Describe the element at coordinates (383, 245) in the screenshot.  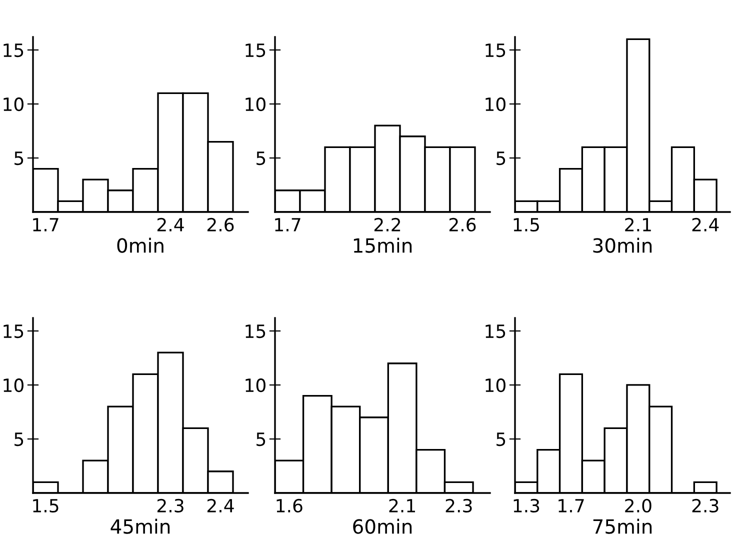
I see `x-axis-title: 15min` at that location.